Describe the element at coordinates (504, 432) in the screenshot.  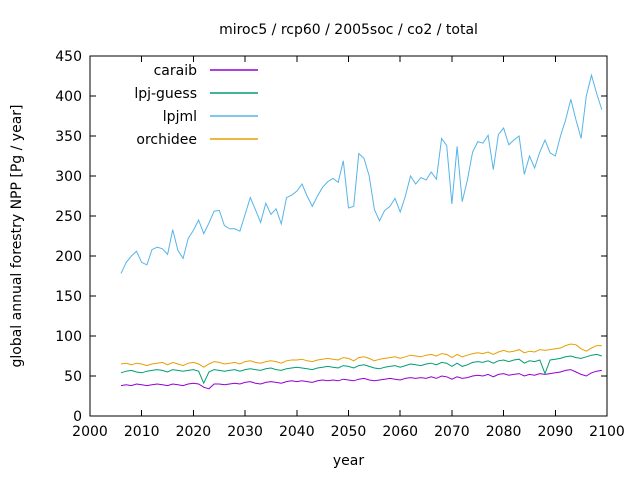
I see `x-tick-label: 2080` at that location.